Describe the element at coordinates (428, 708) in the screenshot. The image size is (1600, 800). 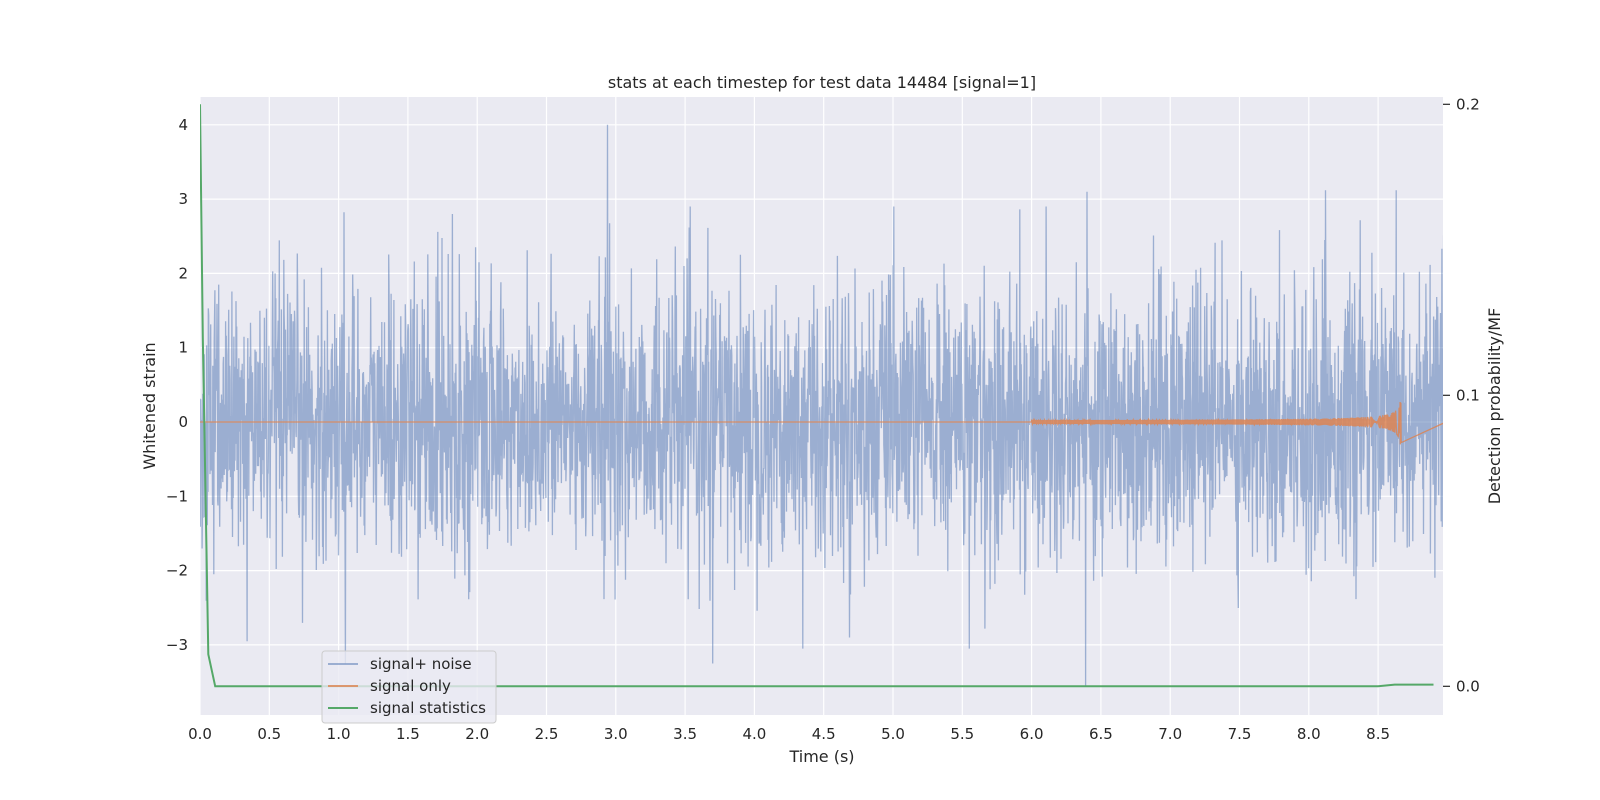
I see `legend-label-signal-statistics: signal statistics` at that location.